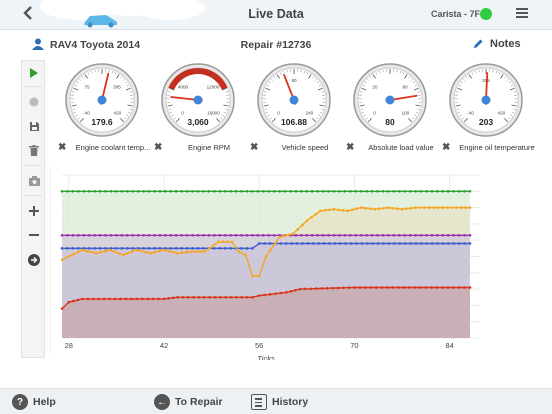 The height and width of the screenshot is (414, 552). I want to click on save-button, so click(34, 126).